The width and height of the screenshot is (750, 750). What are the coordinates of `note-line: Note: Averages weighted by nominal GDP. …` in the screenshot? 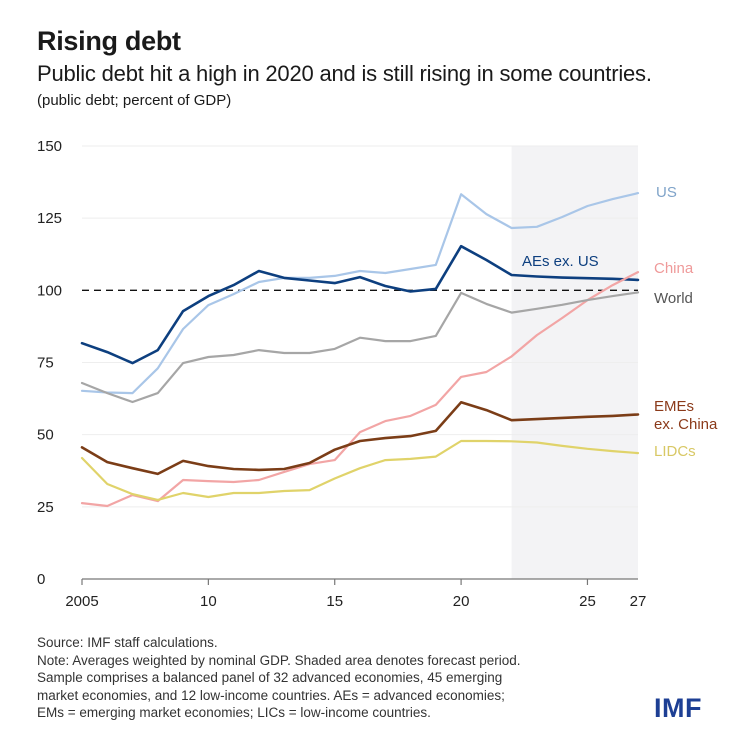 It's located at (279, 660).